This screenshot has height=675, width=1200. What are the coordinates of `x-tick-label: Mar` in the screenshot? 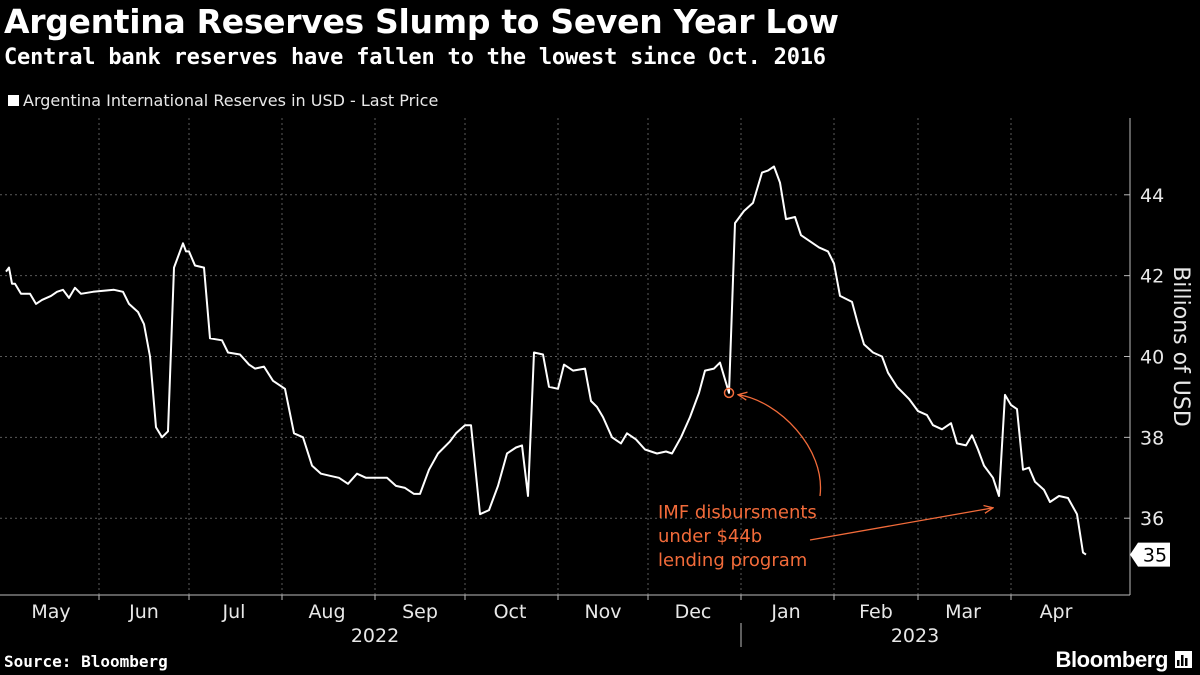 It's located at (963, 612).